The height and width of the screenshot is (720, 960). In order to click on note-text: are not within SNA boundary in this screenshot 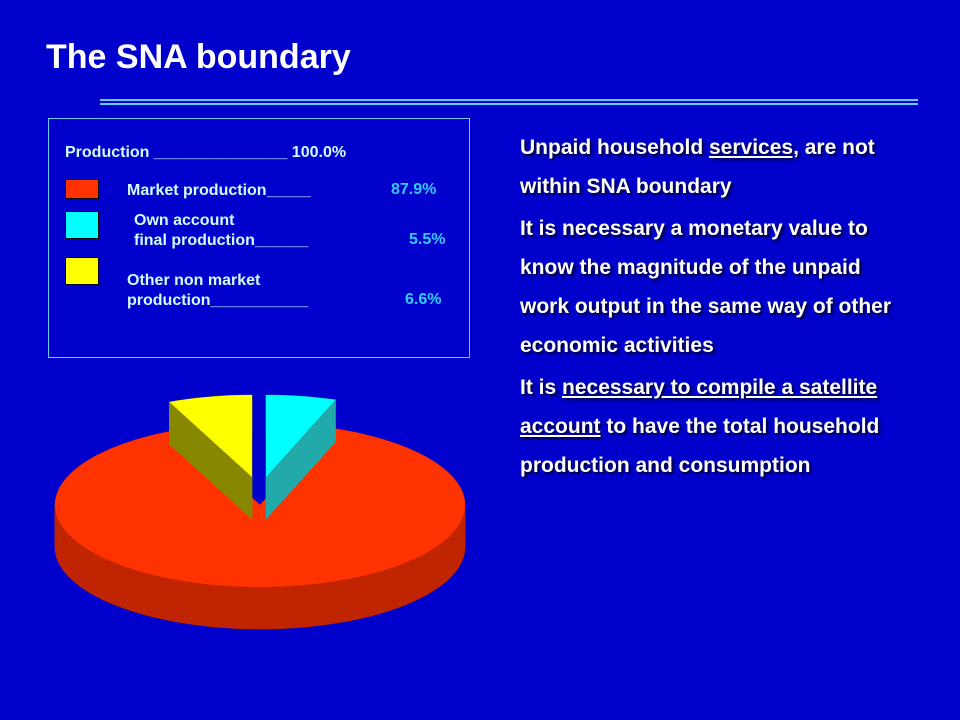, I will do `click(697, 167)`.